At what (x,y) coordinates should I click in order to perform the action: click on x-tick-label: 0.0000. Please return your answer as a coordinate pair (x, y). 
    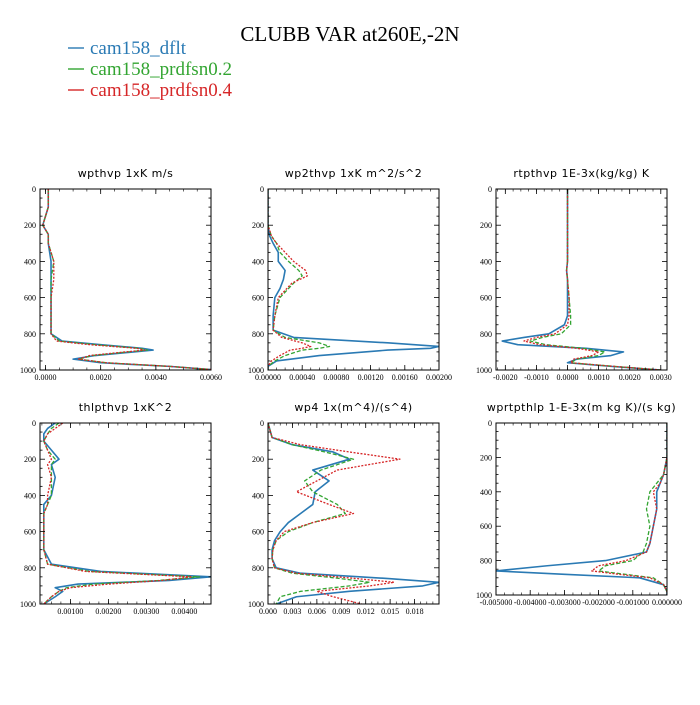
    Looking at the image, I should click on (568, 377).